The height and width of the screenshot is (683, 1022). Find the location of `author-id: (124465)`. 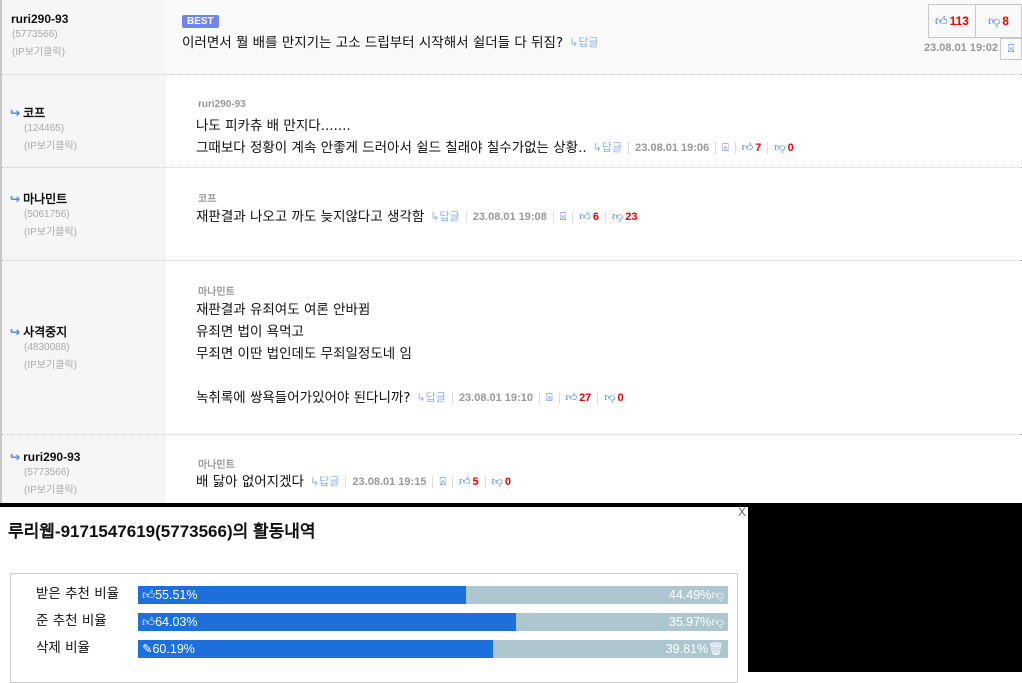

author-id: (124465) is located at coordinates (44, 128).